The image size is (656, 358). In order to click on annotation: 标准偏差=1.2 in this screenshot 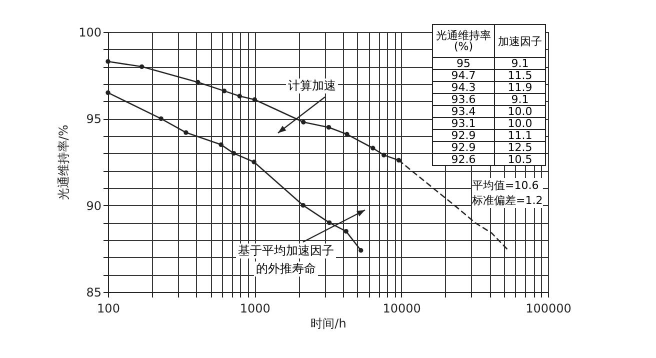, I will do `click(507, 200)`.